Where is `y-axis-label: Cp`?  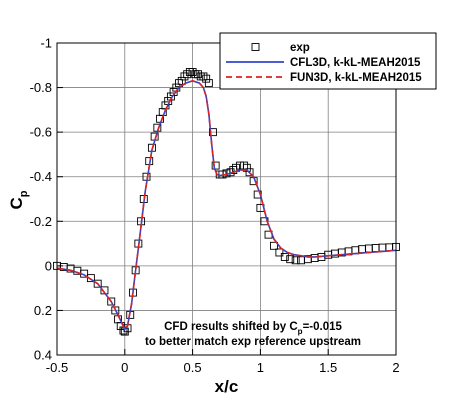
y-axis-label: Cp is located at coordinates (18, 199).